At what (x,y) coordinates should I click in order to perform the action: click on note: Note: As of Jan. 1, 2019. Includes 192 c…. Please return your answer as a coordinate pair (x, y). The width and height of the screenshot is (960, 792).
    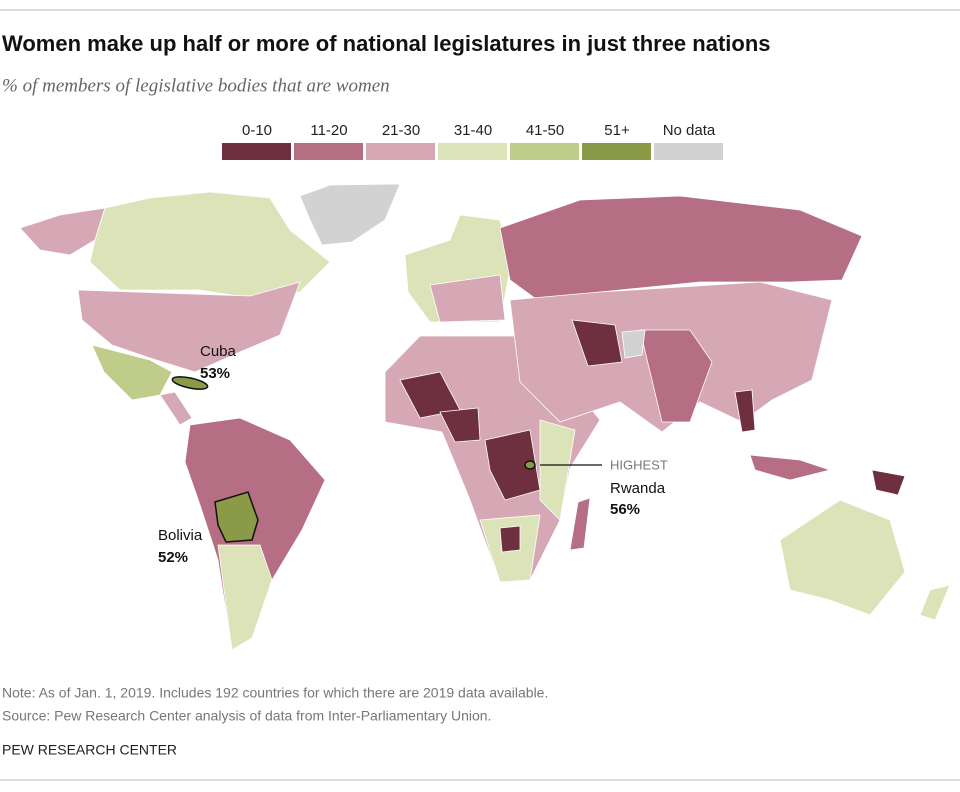
    Looking at the image, I should click on (275, 693).